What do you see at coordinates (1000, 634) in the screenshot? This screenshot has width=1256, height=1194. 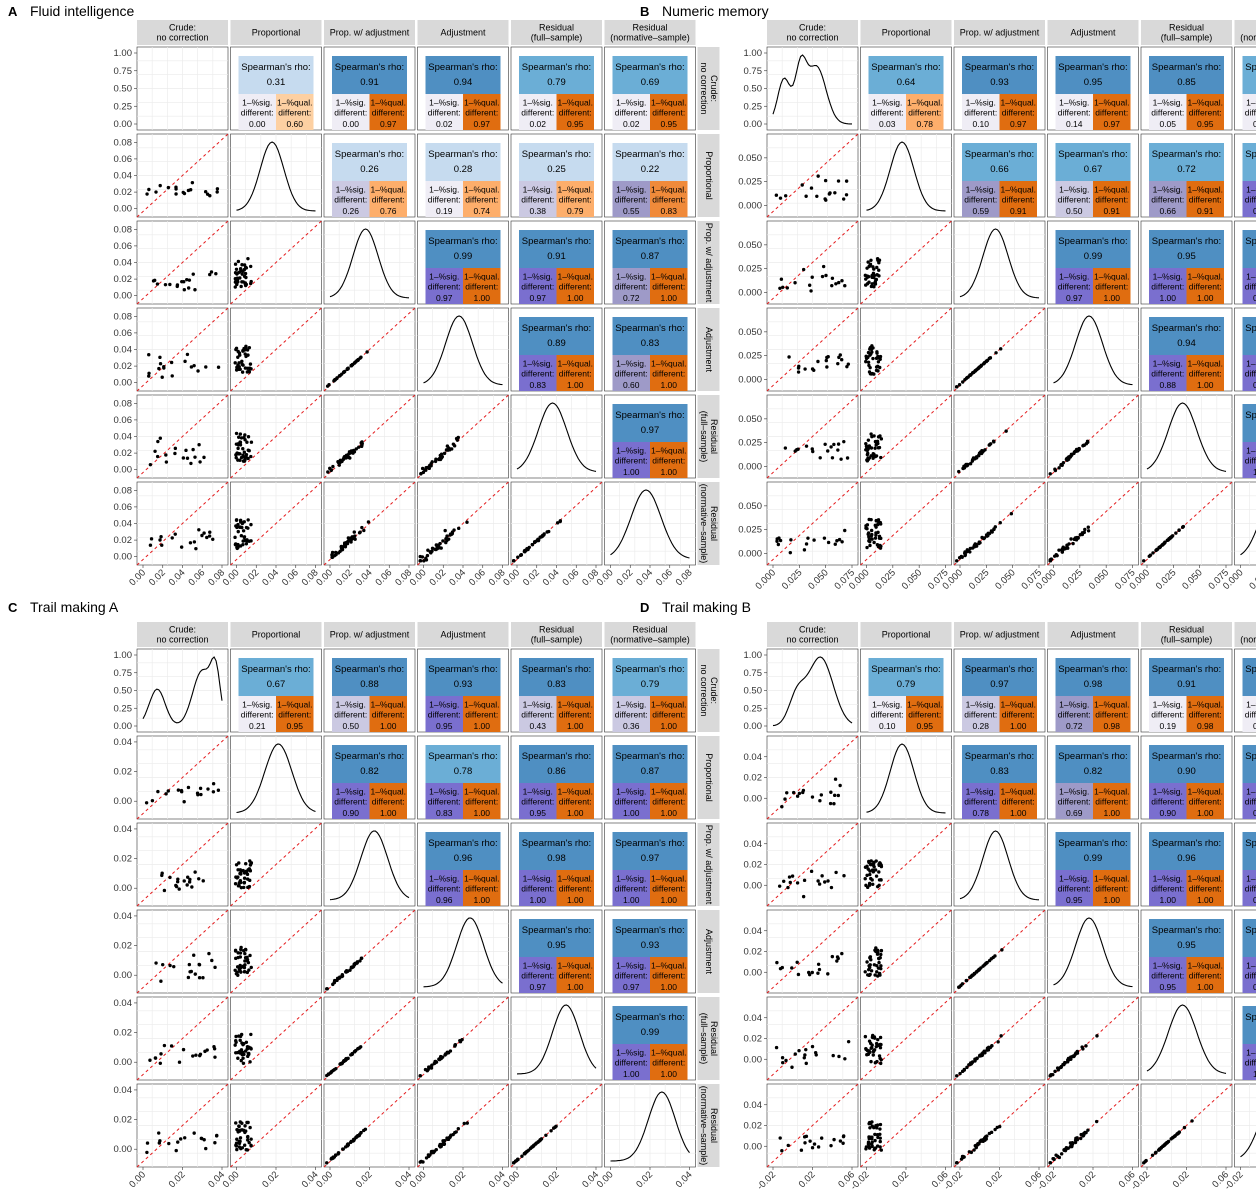 I see `column-strip-label: Prop. w/ adjustment` at bounding box center [1000, 634].